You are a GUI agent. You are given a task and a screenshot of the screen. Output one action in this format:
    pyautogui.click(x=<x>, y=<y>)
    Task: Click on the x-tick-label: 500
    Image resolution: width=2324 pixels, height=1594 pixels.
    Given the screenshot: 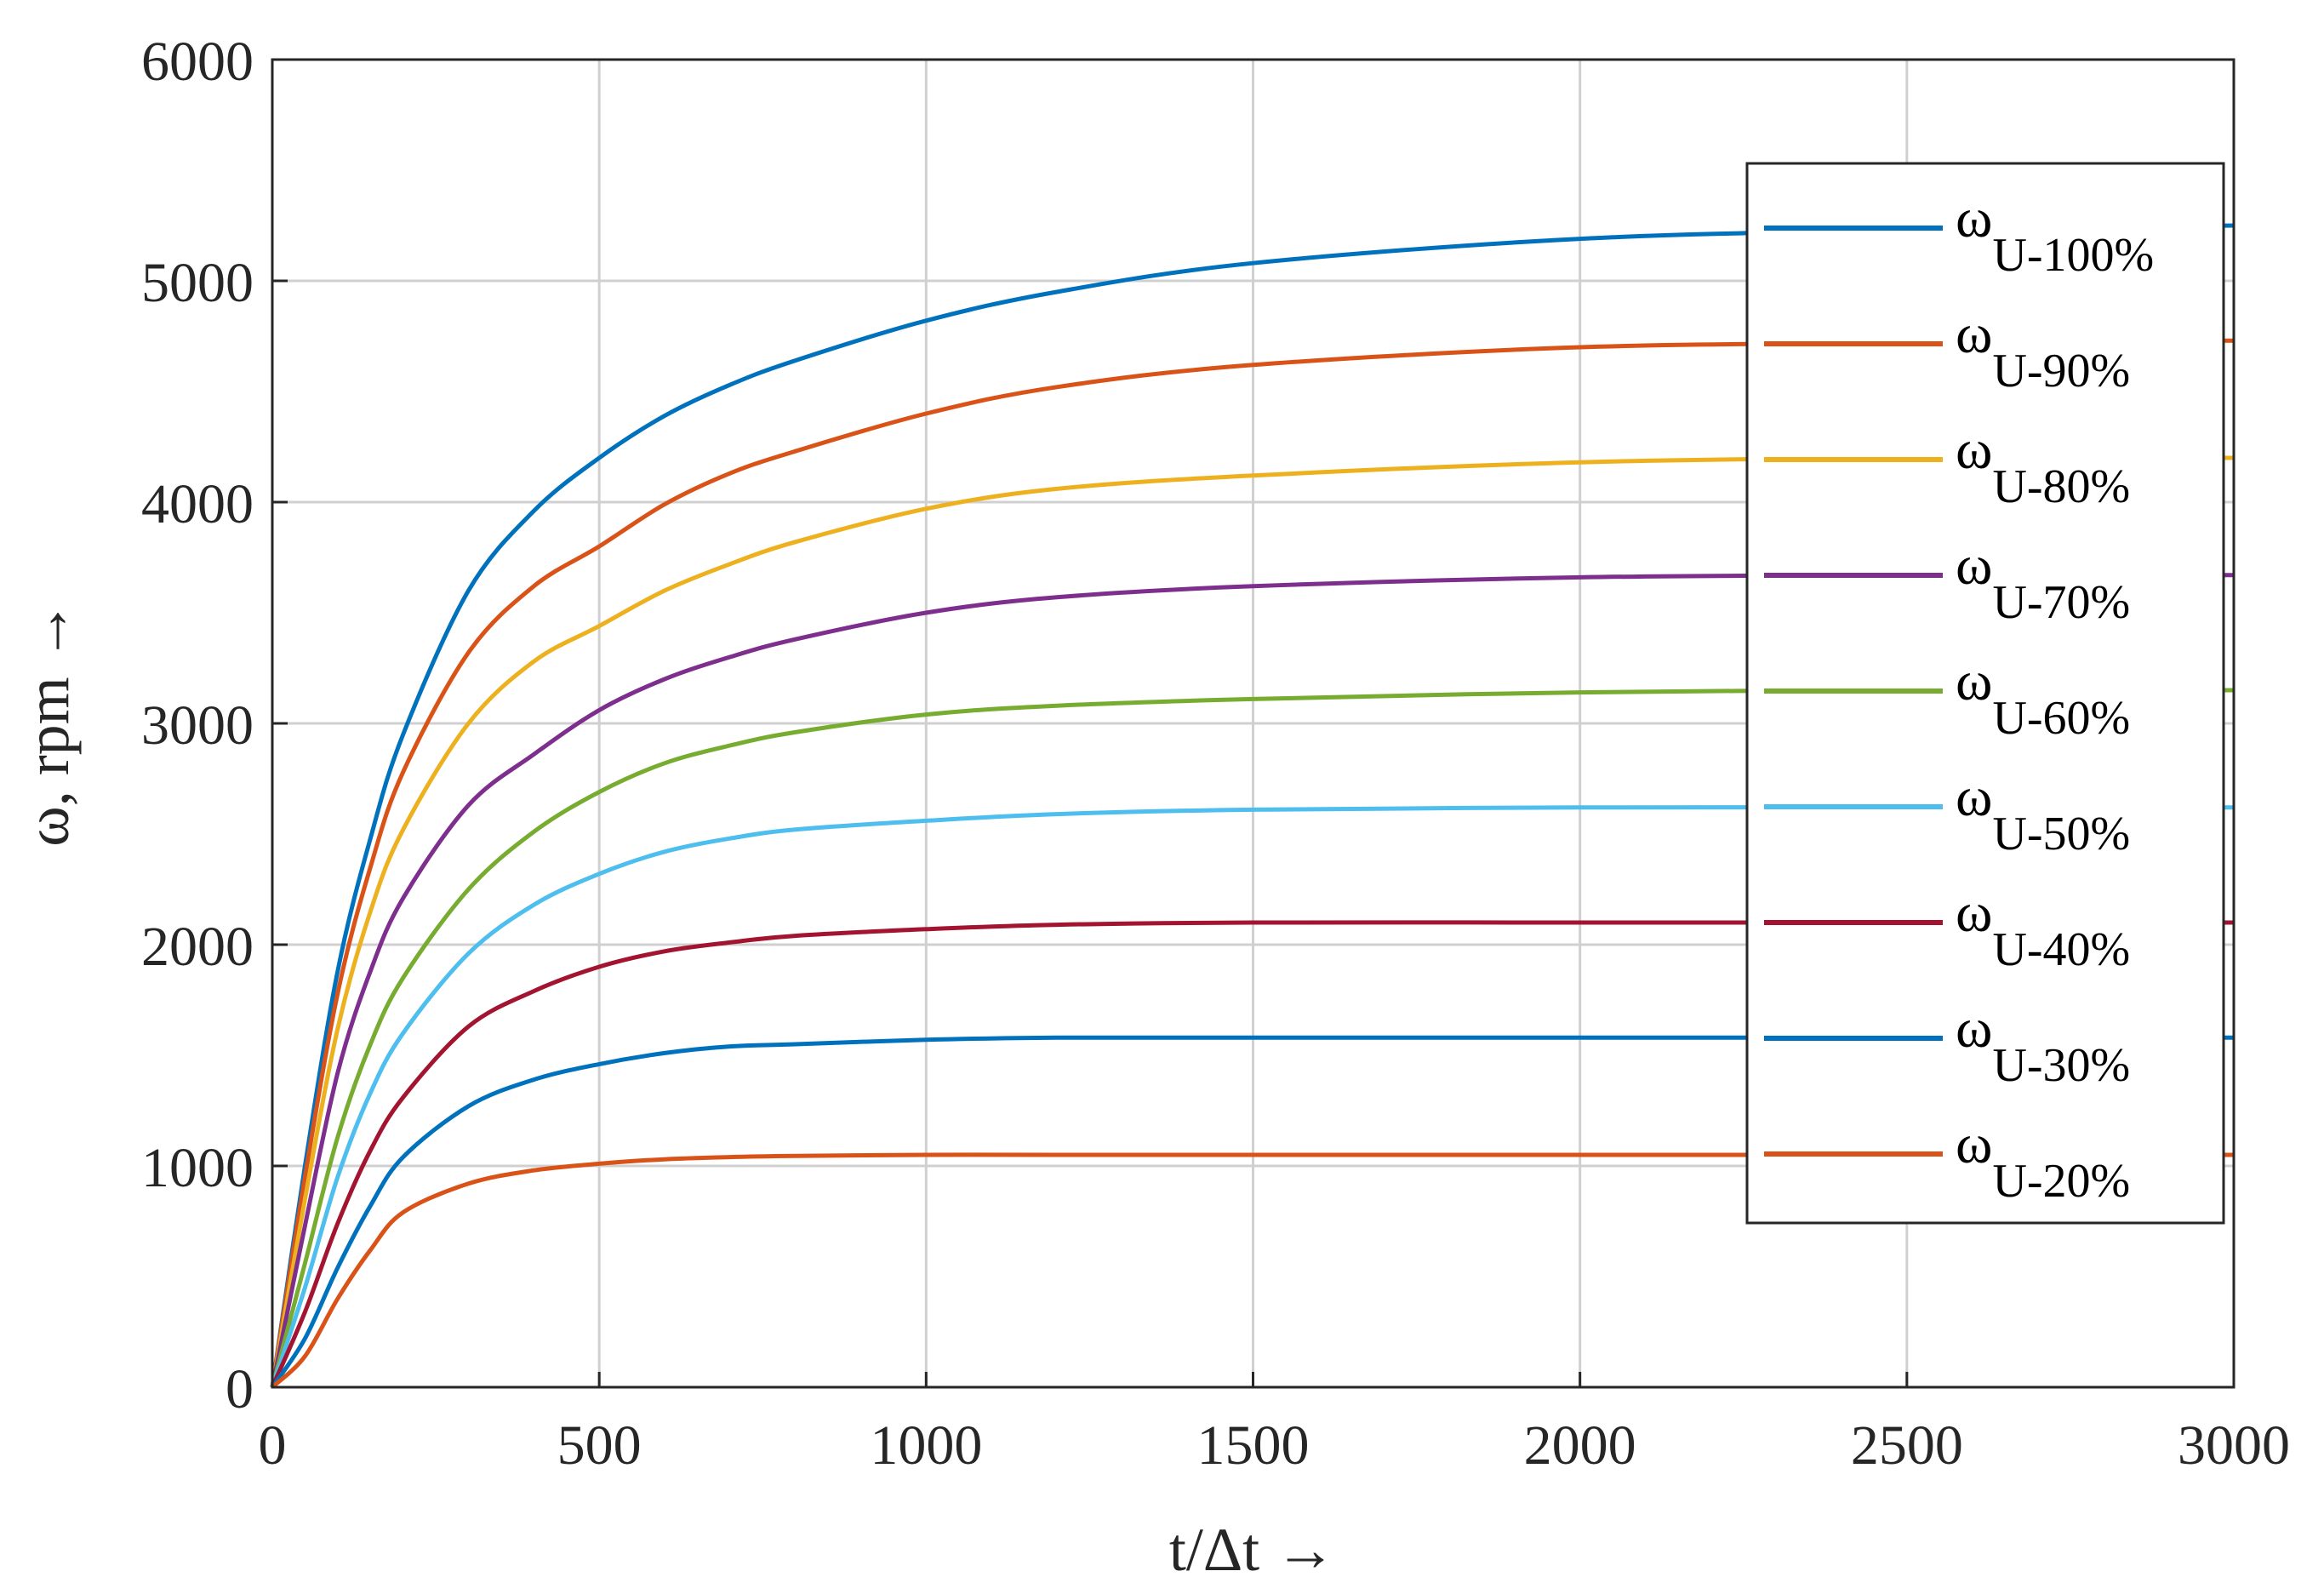 What is the action you would take?
    pyautogui.click(x=599, y=1445)
    